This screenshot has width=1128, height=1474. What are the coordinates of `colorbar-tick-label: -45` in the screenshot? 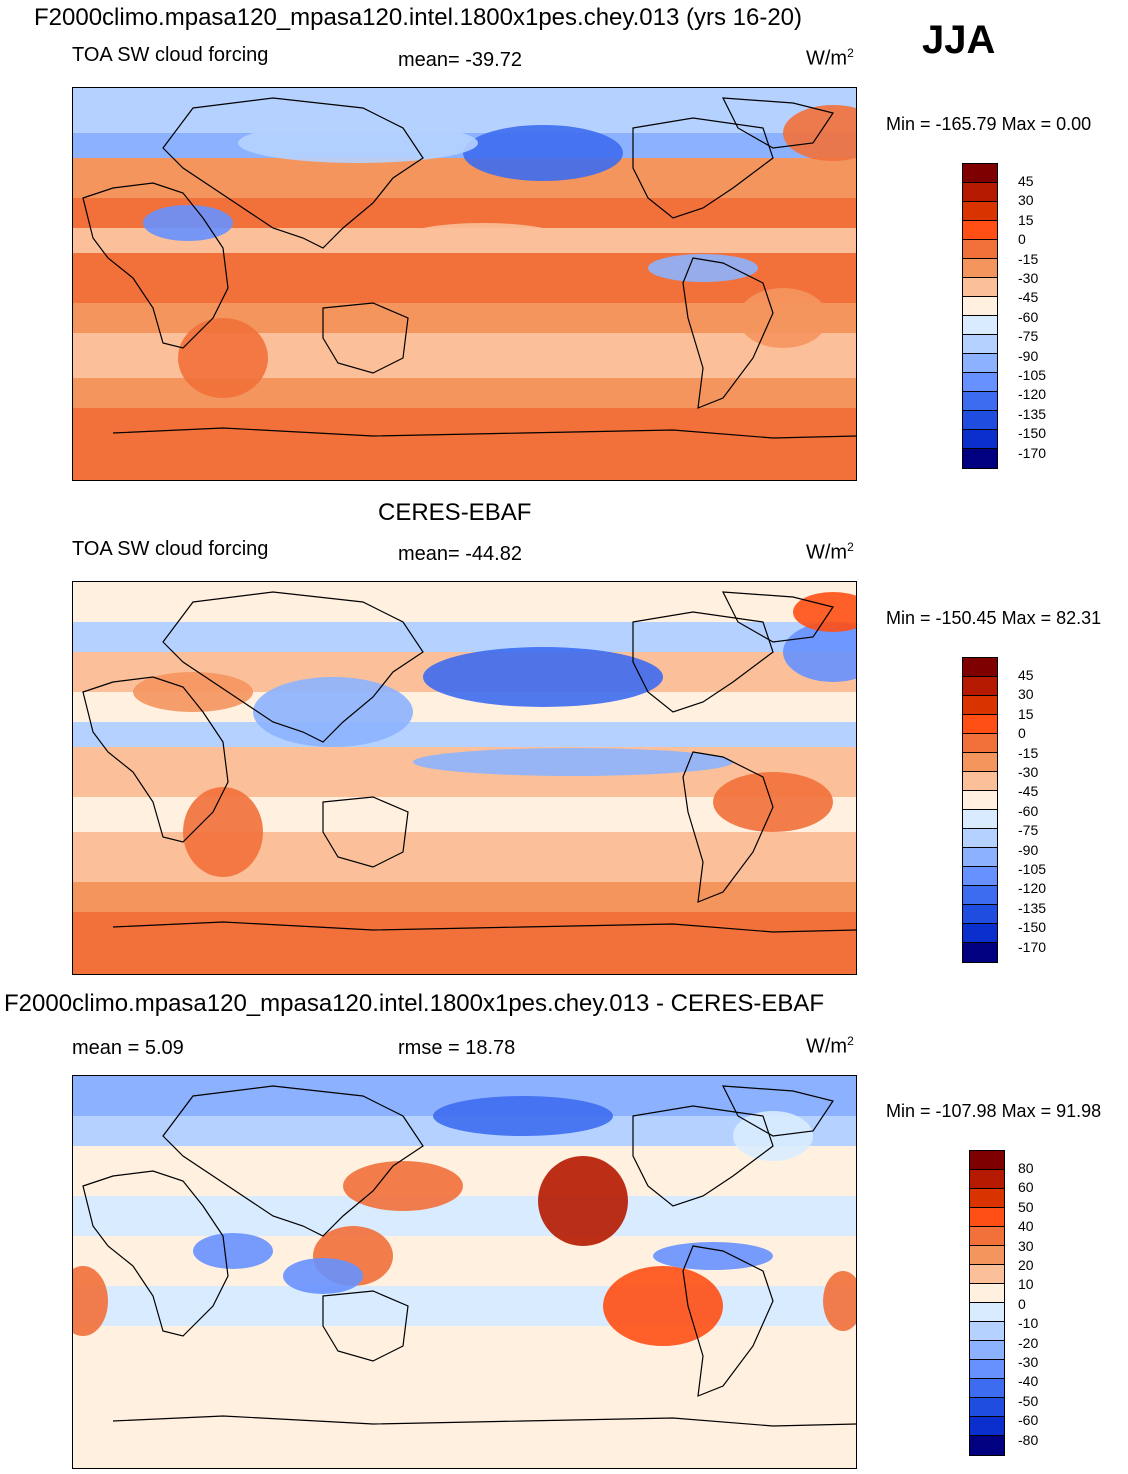 It's located at (1028, 297).